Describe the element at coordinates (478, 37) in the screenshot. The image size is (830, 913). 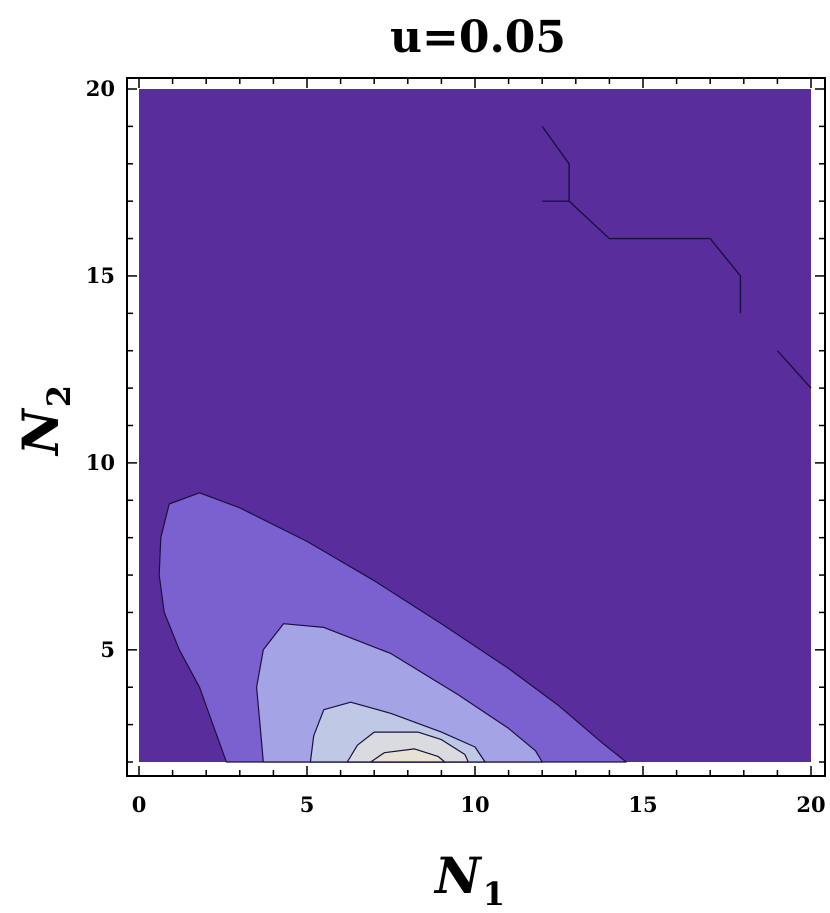
I see `chart-title: u=0.05` at that location.